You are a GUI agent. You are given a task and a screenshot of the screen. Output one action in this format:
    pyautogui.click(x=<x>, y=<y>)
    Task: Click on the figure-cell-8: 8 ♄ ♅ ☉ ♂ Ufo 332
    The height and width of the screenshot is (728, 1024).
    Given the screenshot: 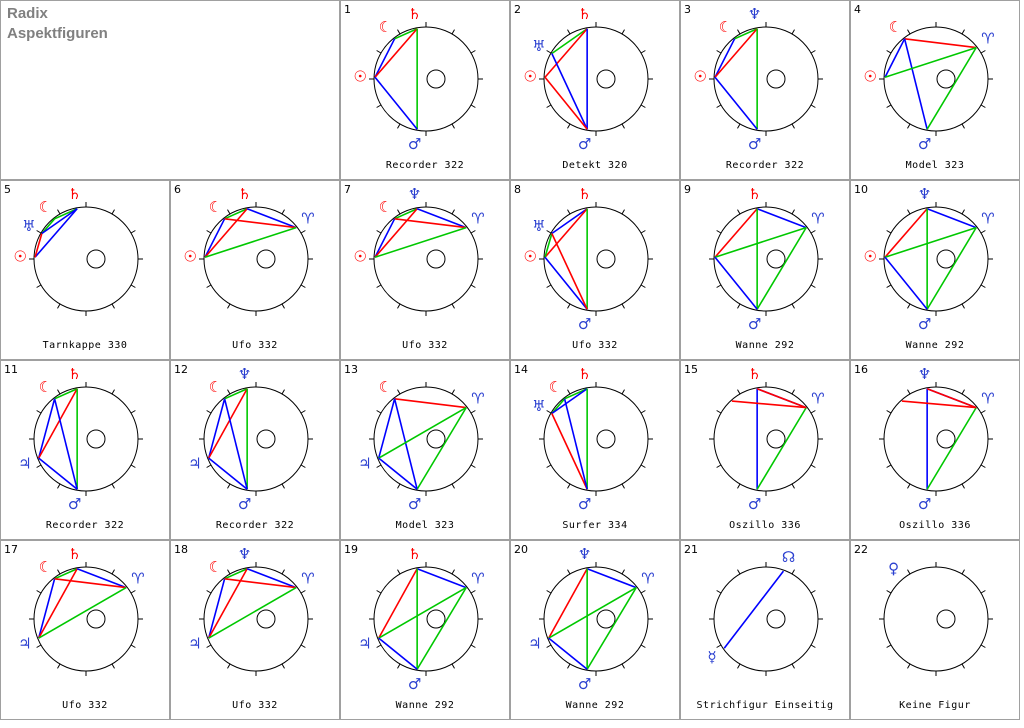 What is the action you would take?
    pyautogui.click(x=595, y=270)
    